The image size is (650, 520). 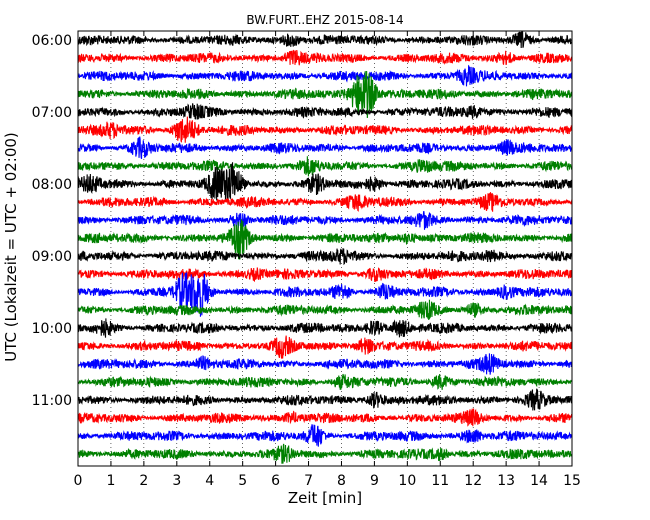 What do you see at coordinates (176, 481) in the screenshot?
I see `x-tick-label: 3` at bounding box center [176, 481].